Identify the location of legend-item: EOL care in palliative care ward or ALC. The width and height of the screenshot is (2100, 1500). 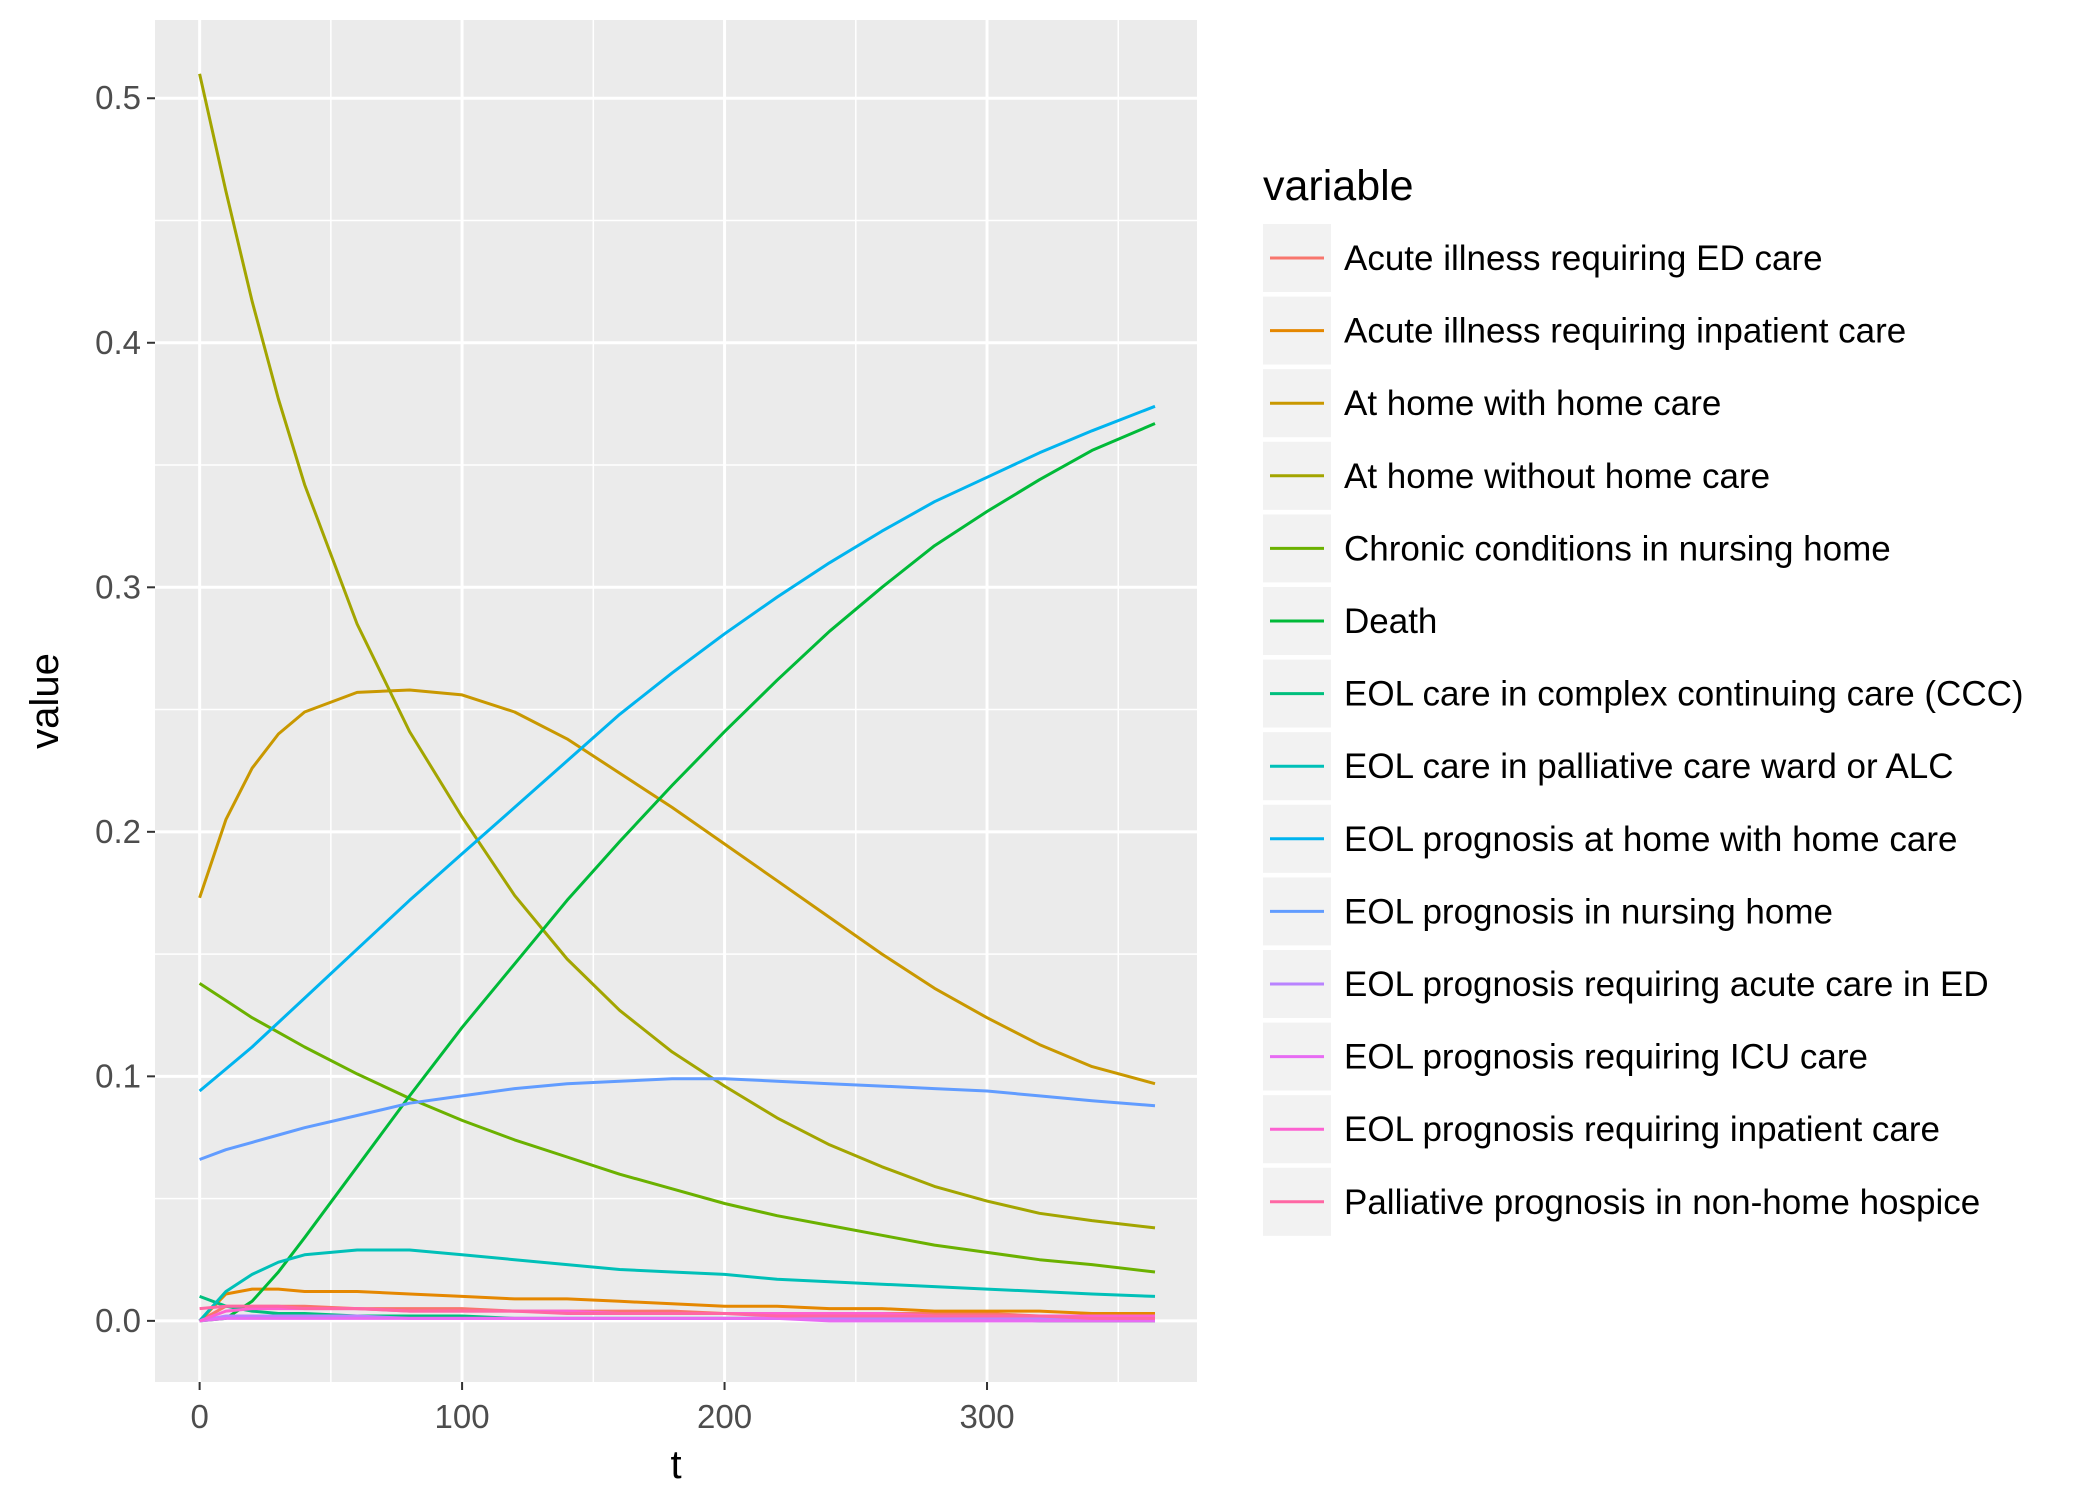
(1608, 766).